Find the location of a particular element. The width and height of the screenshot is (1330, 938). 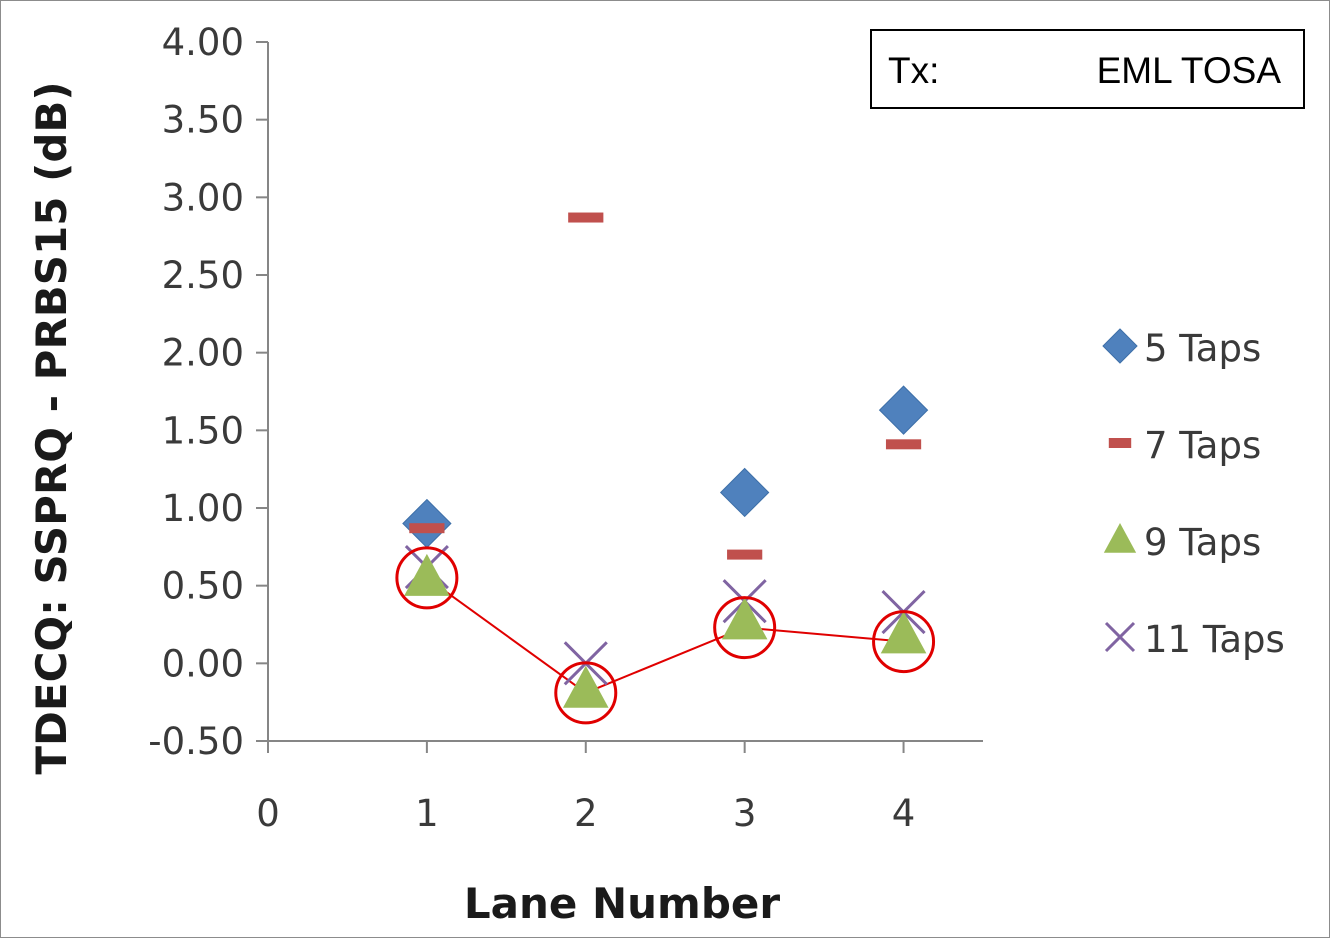

x-tick-label: 4 is located at coordinates (904, 813).